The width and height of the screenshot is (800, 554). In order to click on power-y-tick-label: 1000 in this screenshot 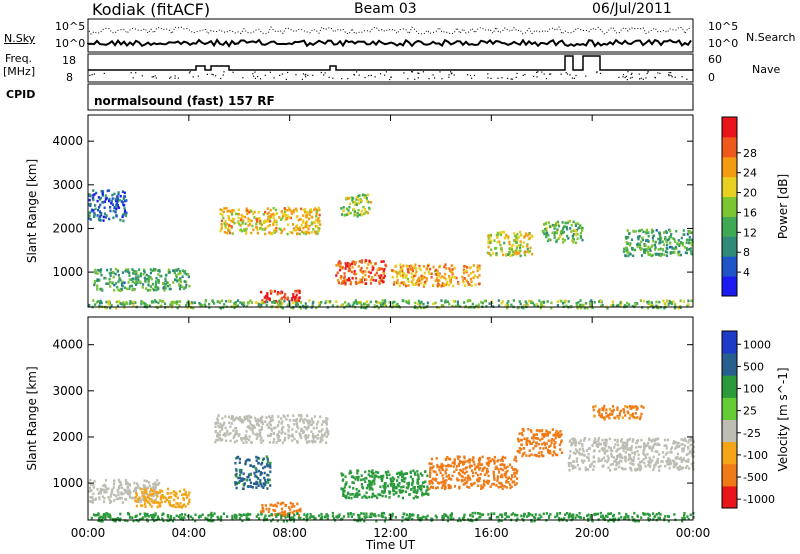, I will do `click(67, 272)`.